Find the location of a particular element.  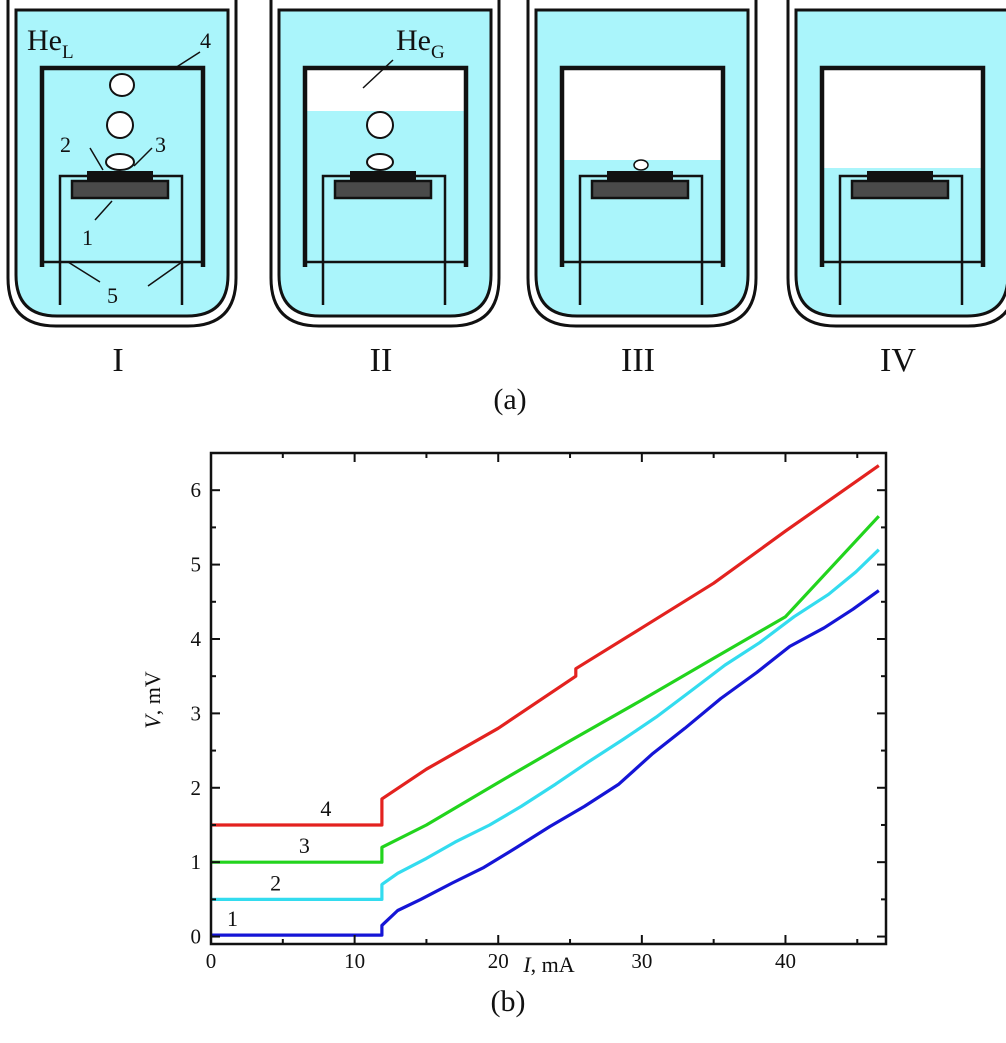

stage-label-1: I is located at coordinates (117, 360).